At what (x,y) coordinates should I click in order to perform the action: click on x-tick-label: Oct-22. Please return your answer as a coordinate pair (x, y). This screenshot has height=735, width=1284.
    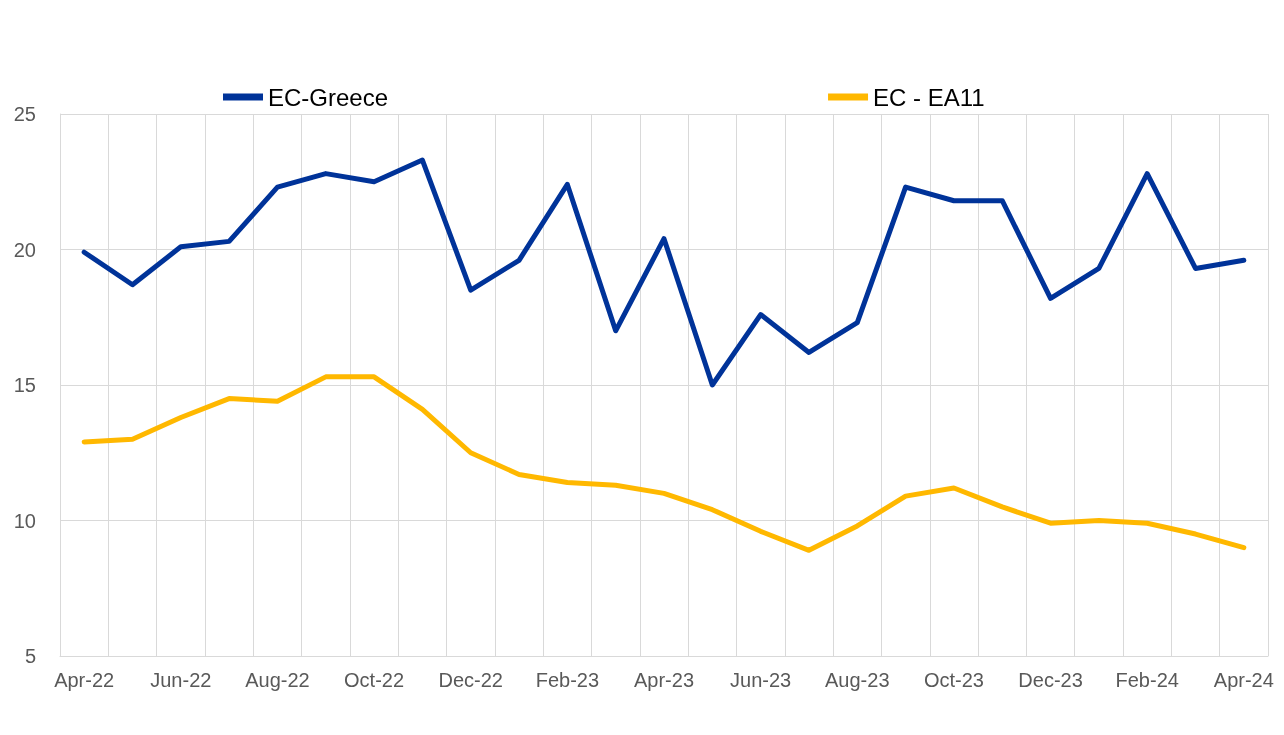
    Looking at the image, I should click on (374, 680).